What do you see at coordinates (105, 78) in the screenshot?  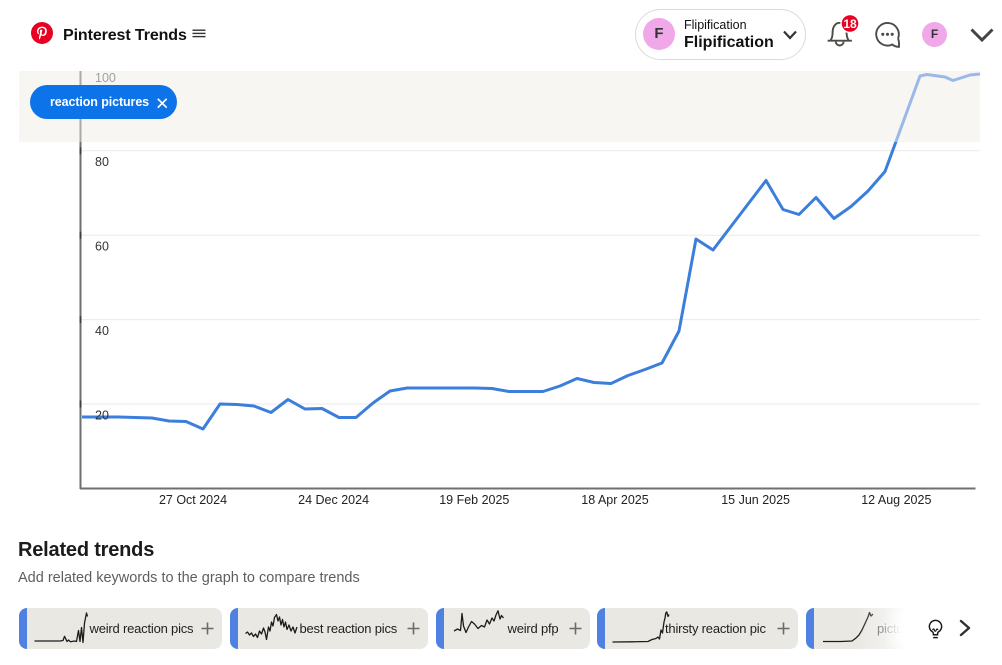 I see `svg-text: 100` at bounding box center [105, 78].